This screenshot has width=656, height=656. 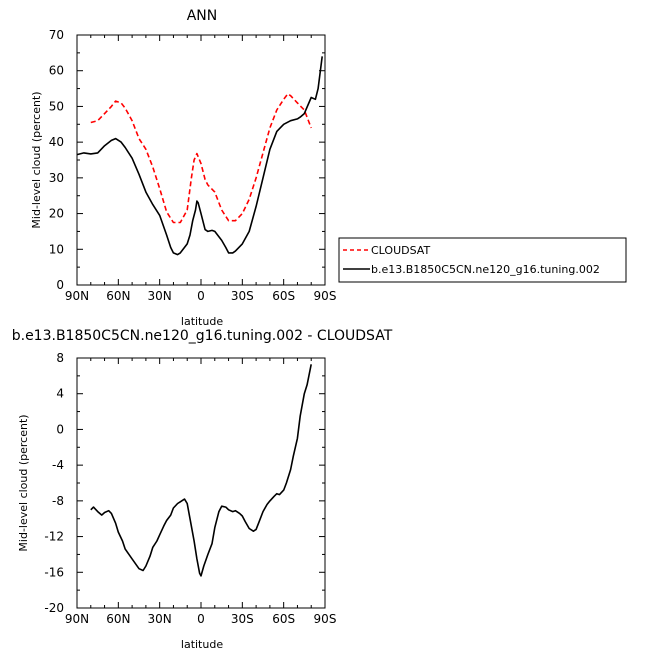 I want to click on y-tick-label: -16, so click(x=54, y=572).